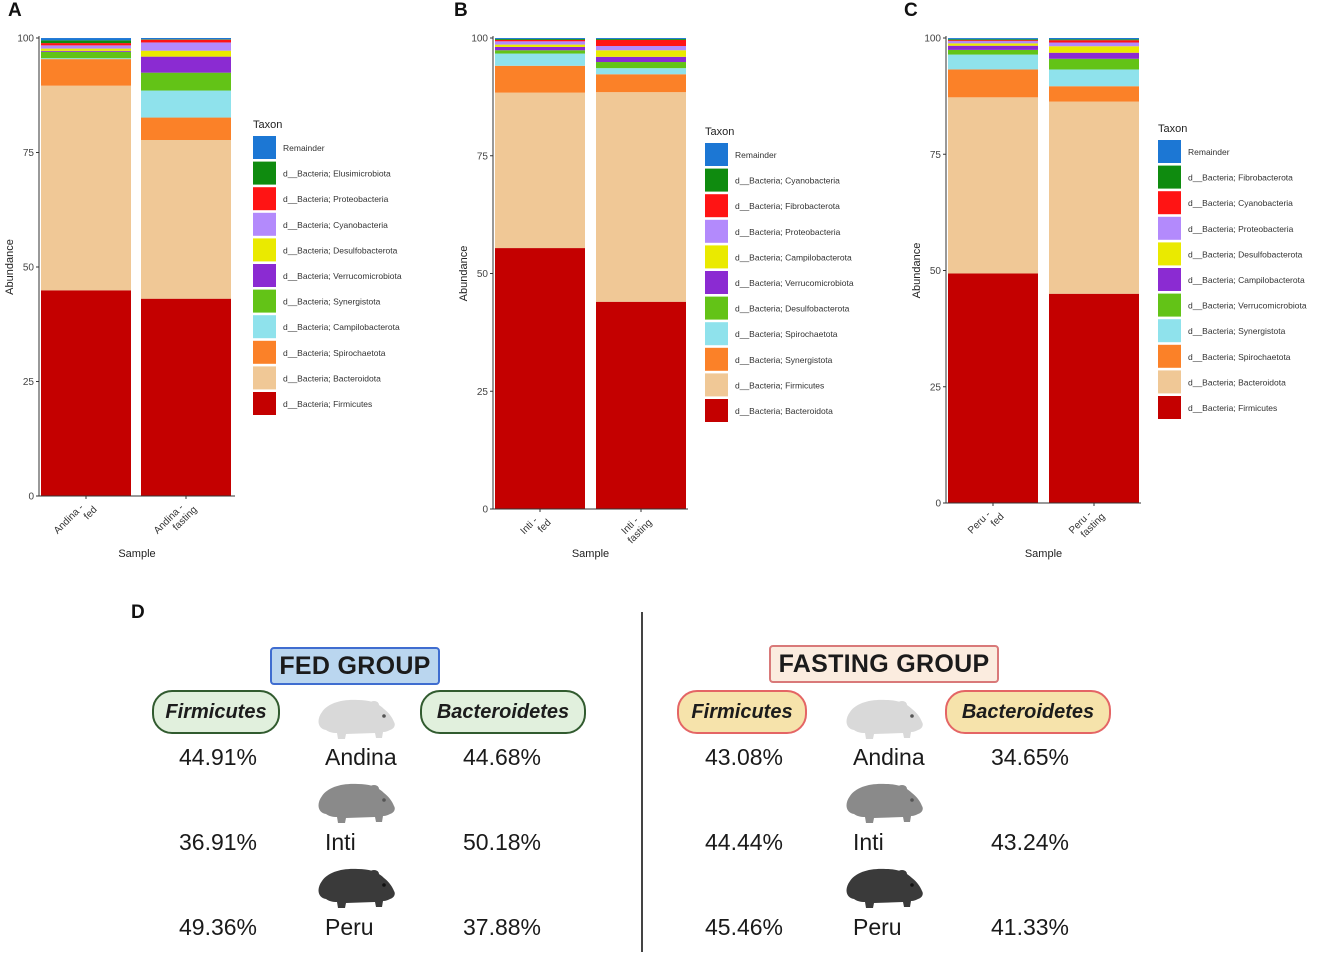 The image size is (1325, 956). What do you see at coordinates (932, 39) in the screenshot?
I see `y-tick-label: 100` at bounding box center [932, 39].